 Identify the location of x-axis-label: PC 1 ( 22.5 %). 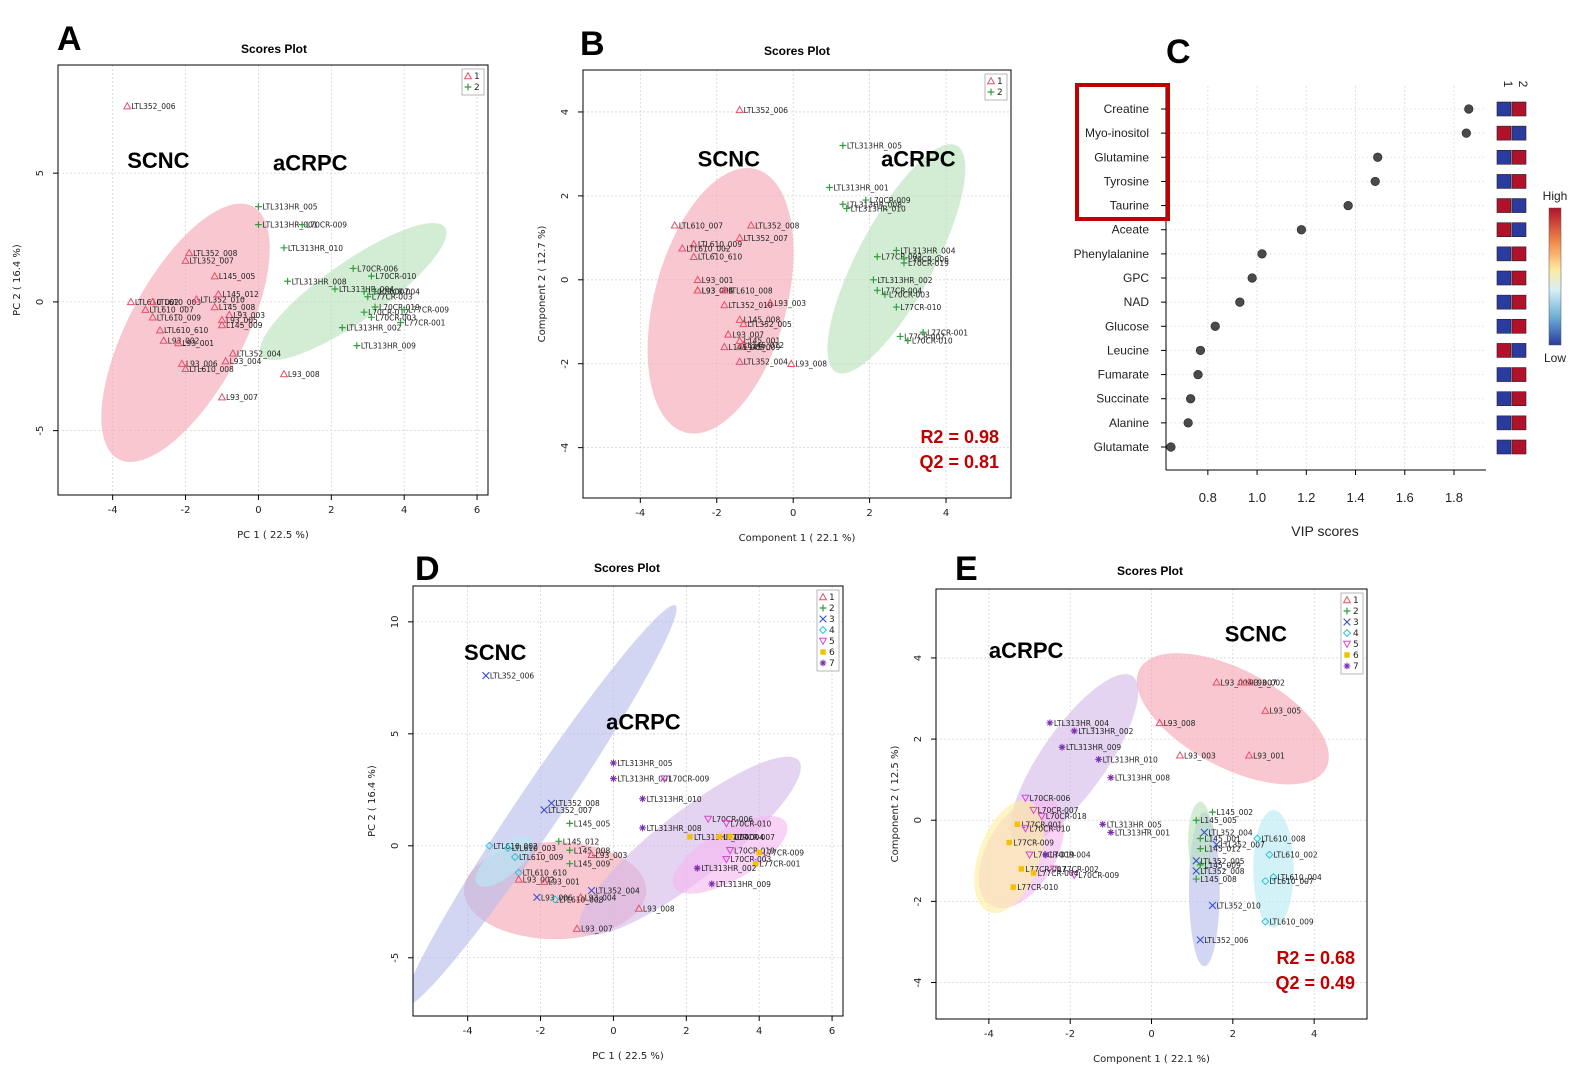
(273, 535).